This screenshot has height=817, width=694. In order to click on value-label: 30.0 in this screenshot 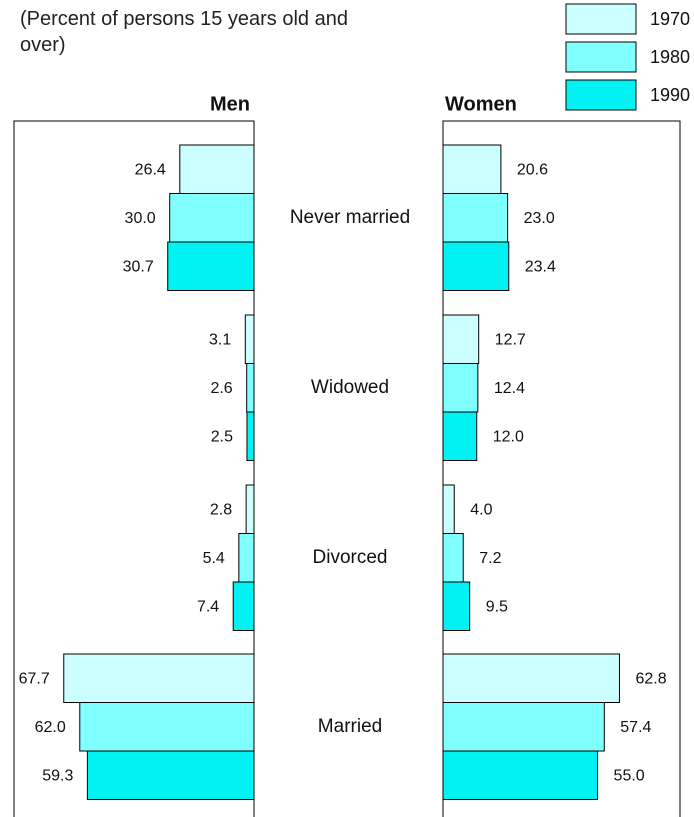, I will do `click(140, 218)`.